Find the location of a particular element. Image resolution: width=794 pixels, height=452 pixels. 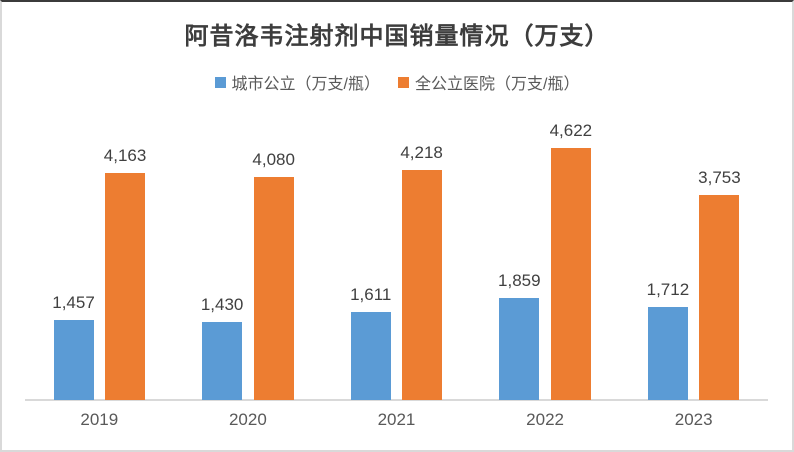

bar-group-2022: 1,859 4,622 is located at coordinates (545, 260).